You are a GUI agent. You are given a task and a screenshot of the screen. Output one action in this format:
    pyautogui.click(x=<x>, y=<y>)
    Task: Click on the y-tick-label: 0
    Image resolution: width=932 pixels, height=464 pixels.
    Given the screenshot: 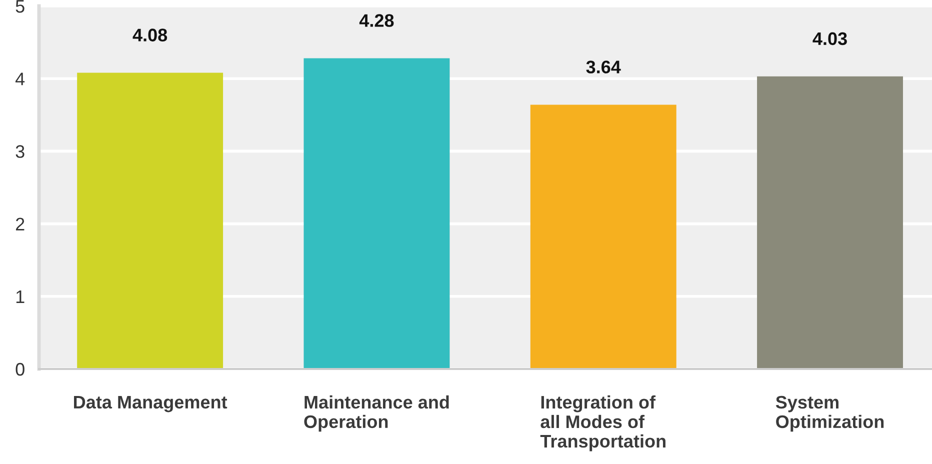 What is the action you would take?
    pyautogui.click(x=20, y=369)
    